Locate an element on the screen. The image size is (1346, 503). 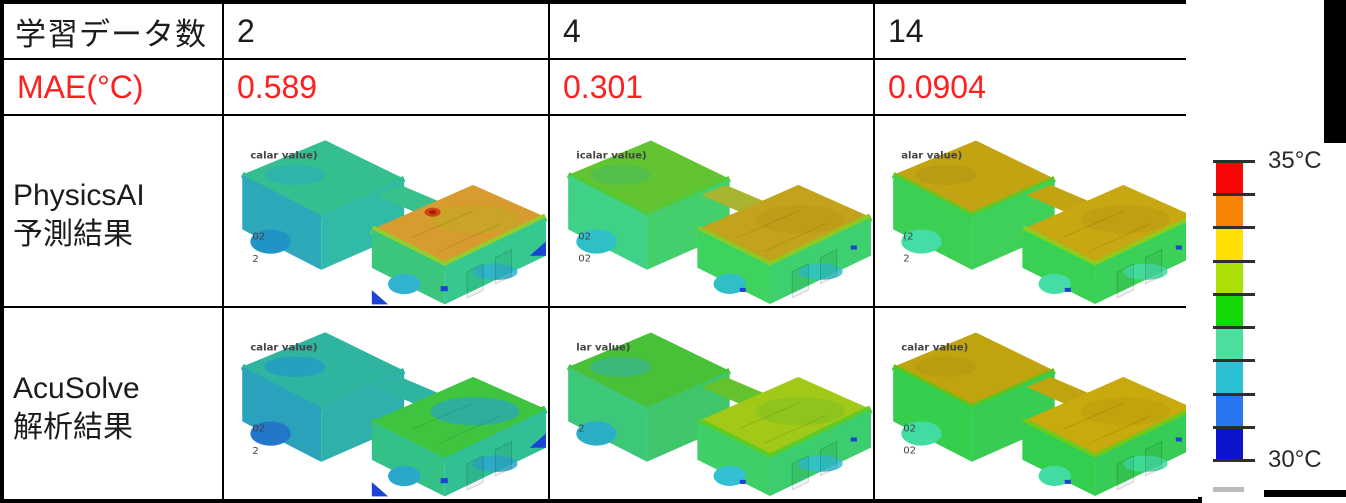
render-overlay-text: (2 is located at coordinates (908, 236).